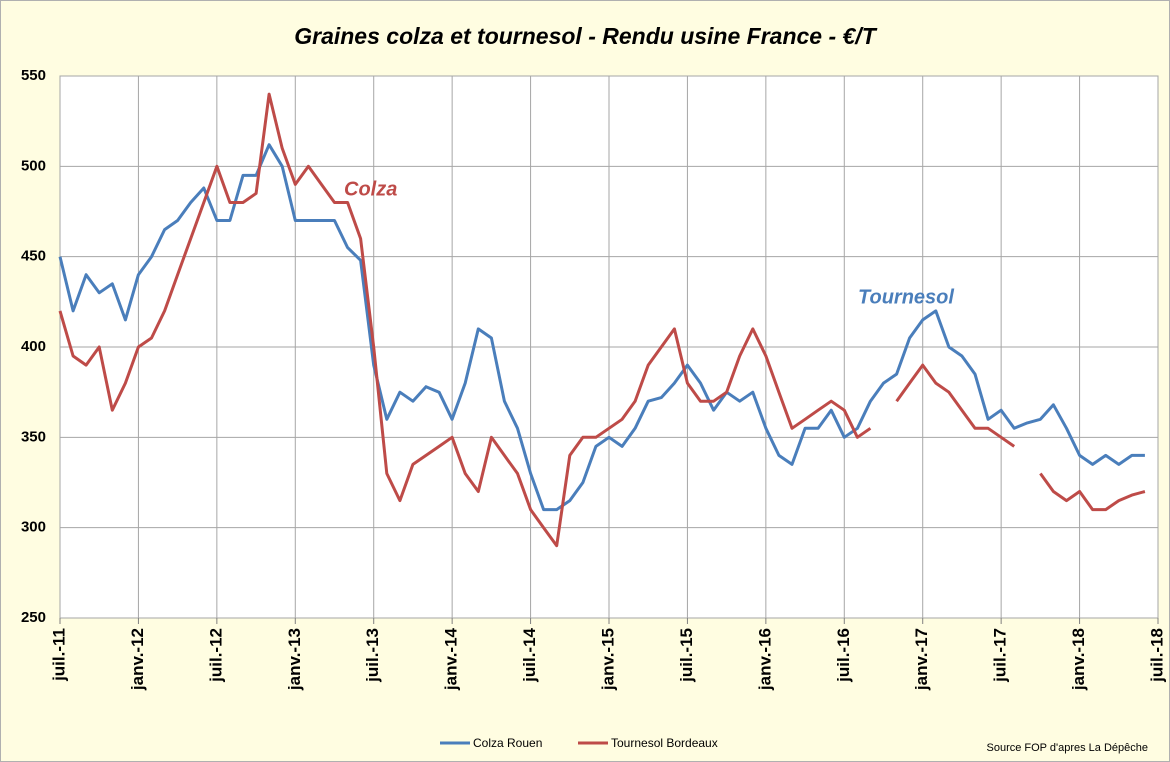 The width and height of the screenshot is (1170, 762). I want to click on y-tick-label: 450, so click(33, 256).